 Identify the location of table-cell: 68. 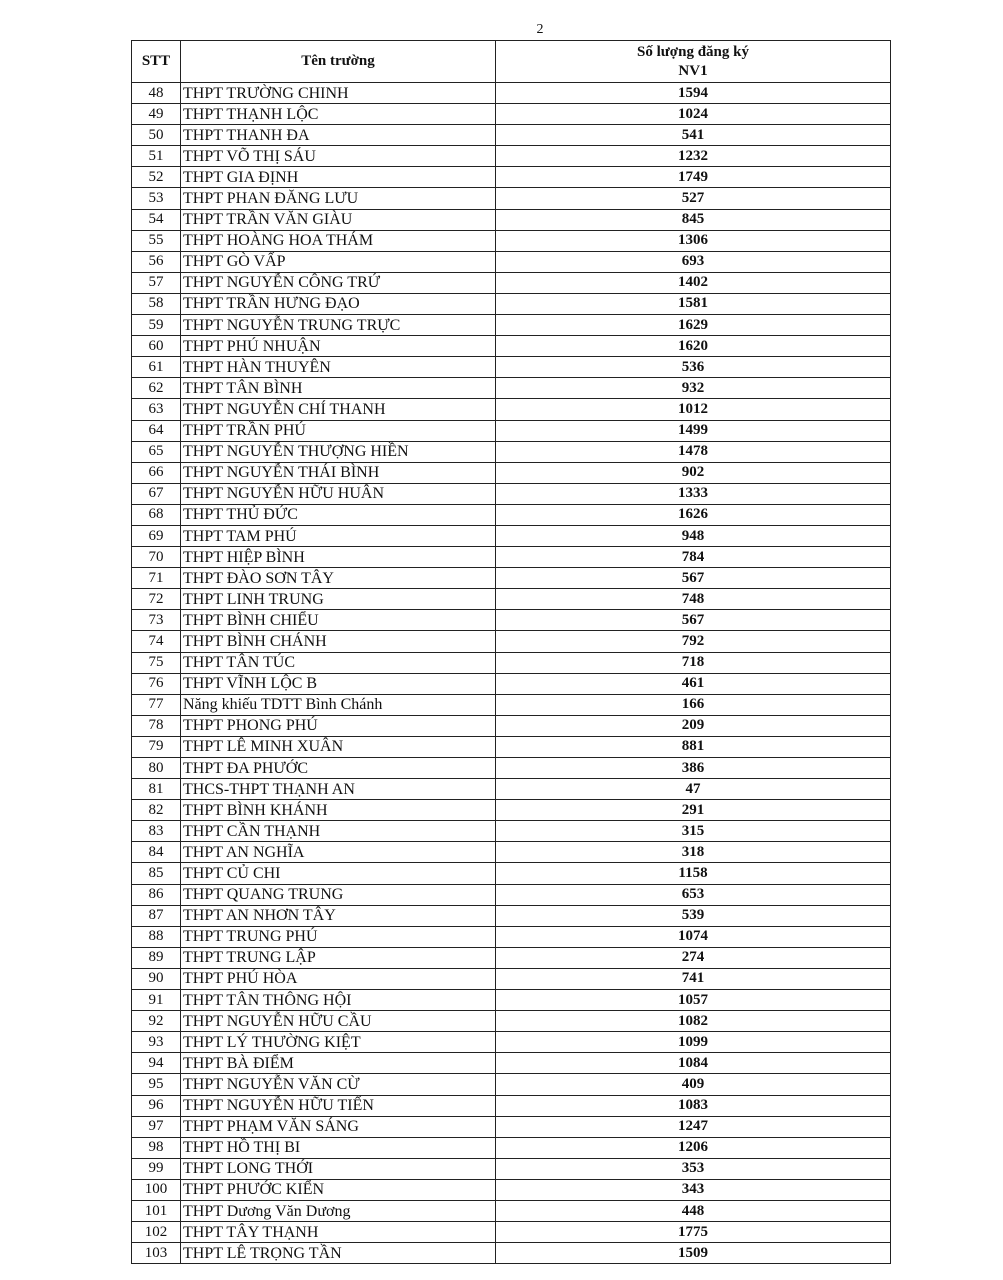
(156, 514).